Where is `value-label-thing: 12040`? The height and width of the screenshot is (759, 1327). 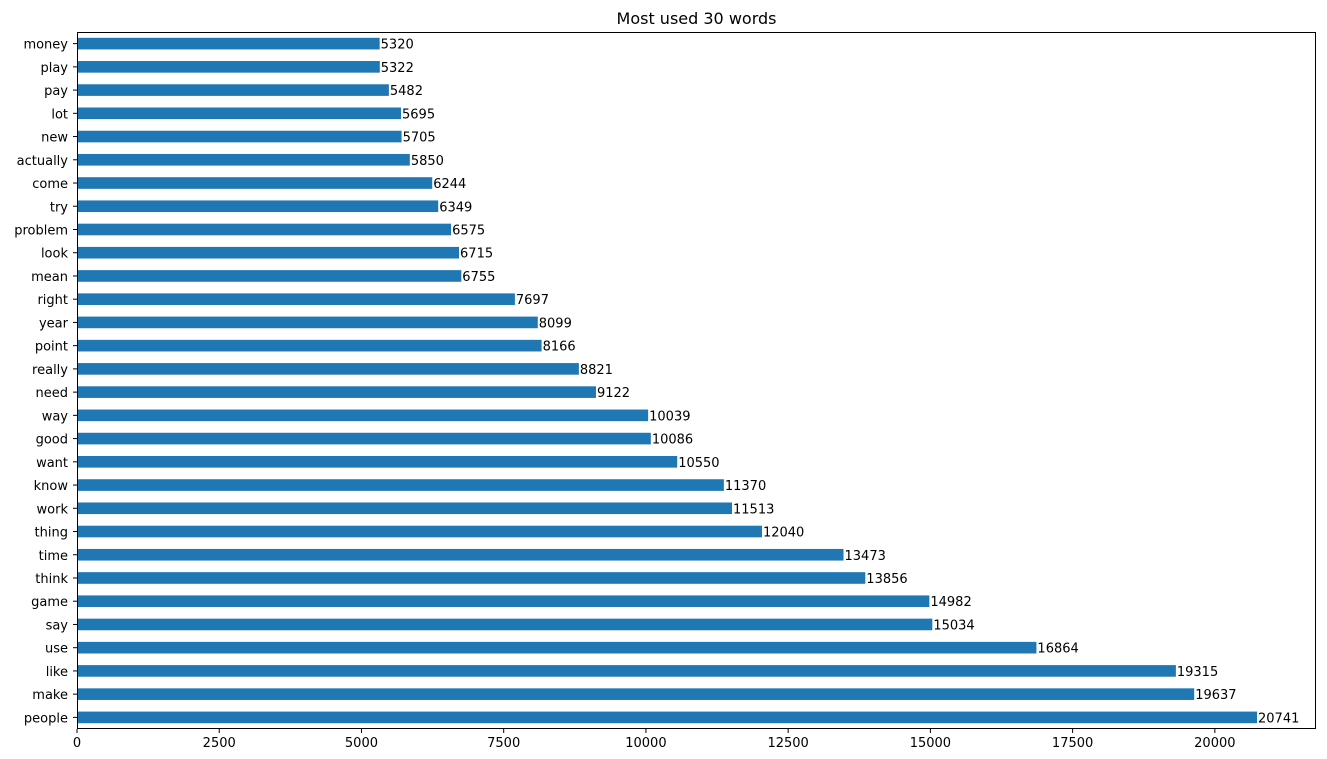
value-label-thing: 12040 is located at coordinates (783, 533).